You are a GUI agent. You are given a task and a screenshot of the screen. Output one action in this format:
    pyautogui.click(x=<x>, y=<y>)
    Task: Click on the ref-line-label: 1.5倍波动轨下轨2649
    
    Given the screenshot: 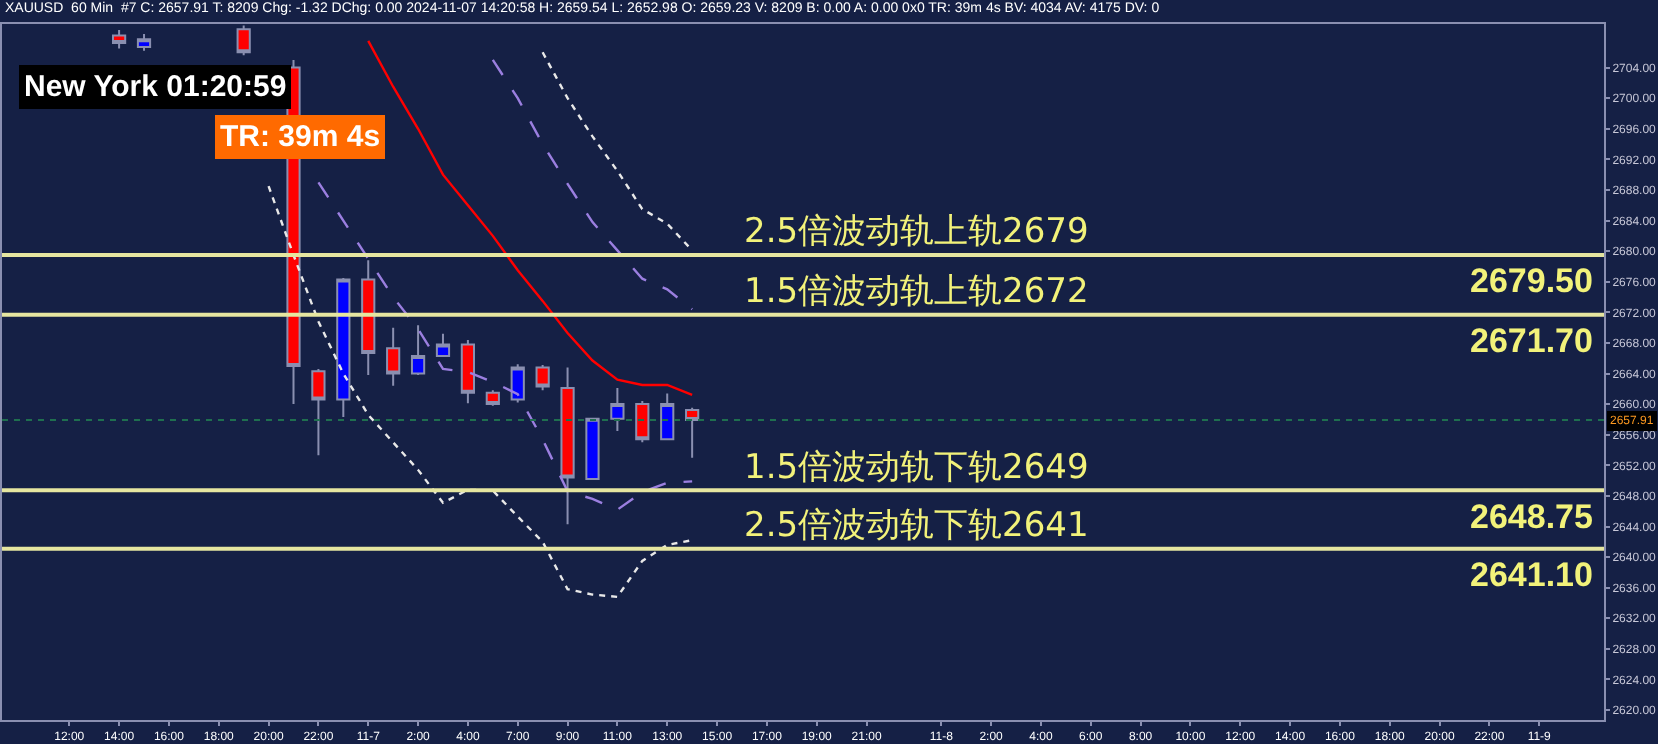 What is the action you would take?
    pyautogui.click(x=916, y=468)
    